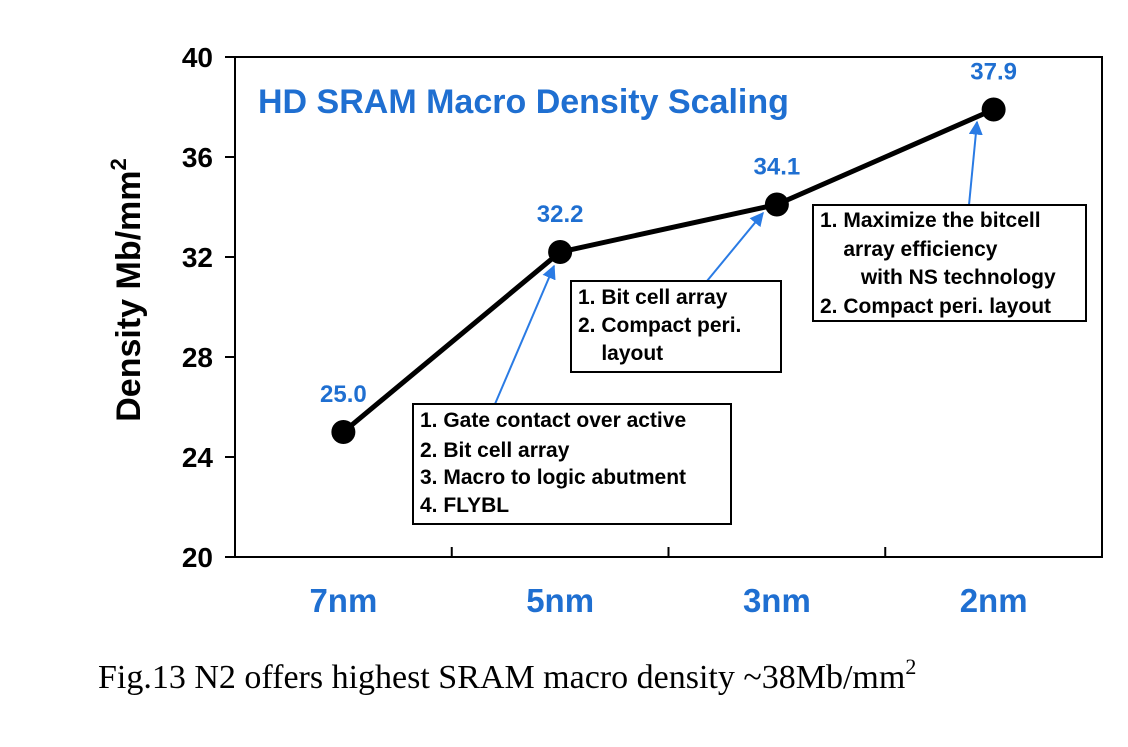  I want to click on figure-caption-superscript: 2, so click(910, 666).